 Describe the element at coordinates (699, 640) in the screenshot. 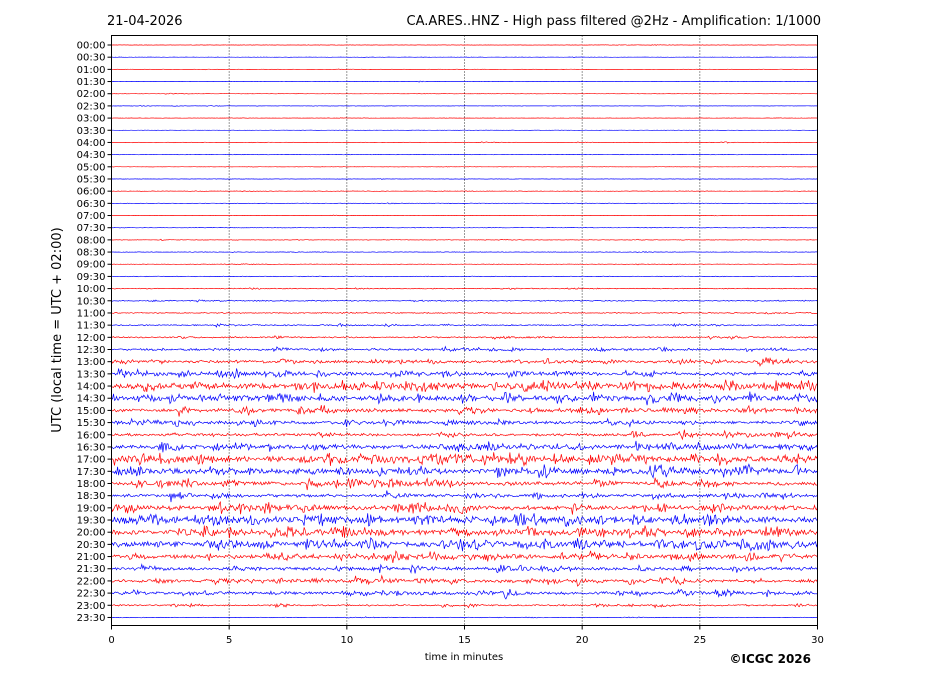

I see `x-tick-label-5: 25` at that location.